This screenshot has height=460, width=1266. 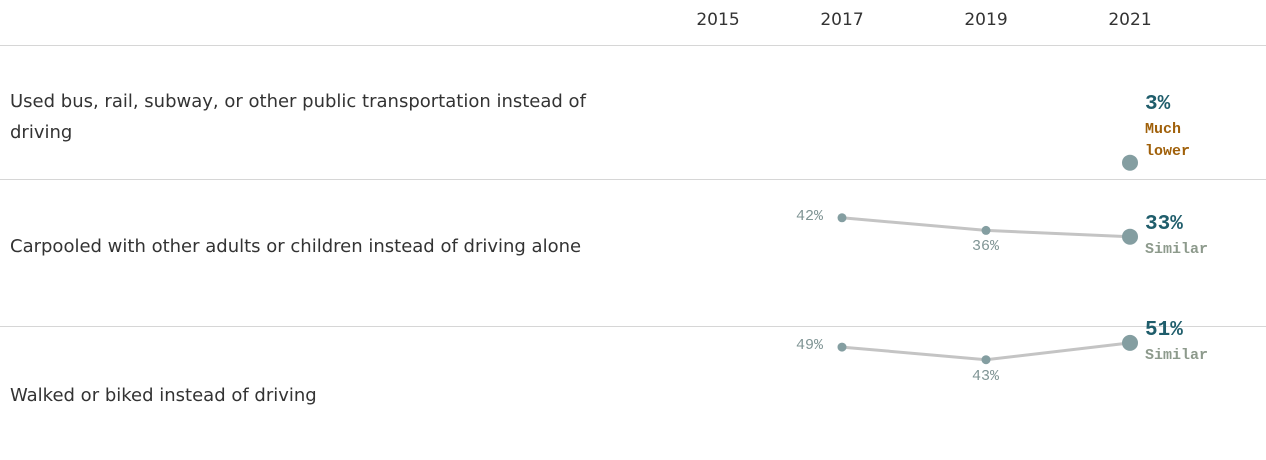 What do you see at coordinates (842, 20) in the screenshot?
I see `year-header: 2017` at bounding box center [842, 20].